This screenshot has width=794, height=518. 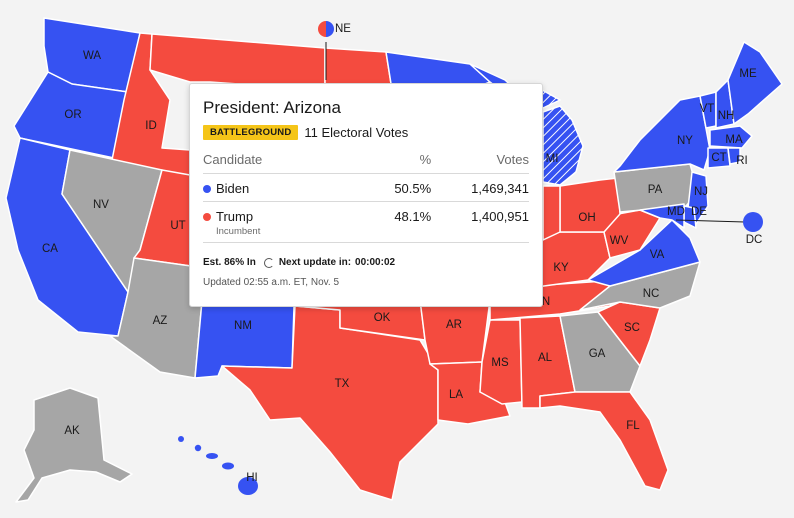 I want to click on label-id: ID, so click(x=151, y=126).